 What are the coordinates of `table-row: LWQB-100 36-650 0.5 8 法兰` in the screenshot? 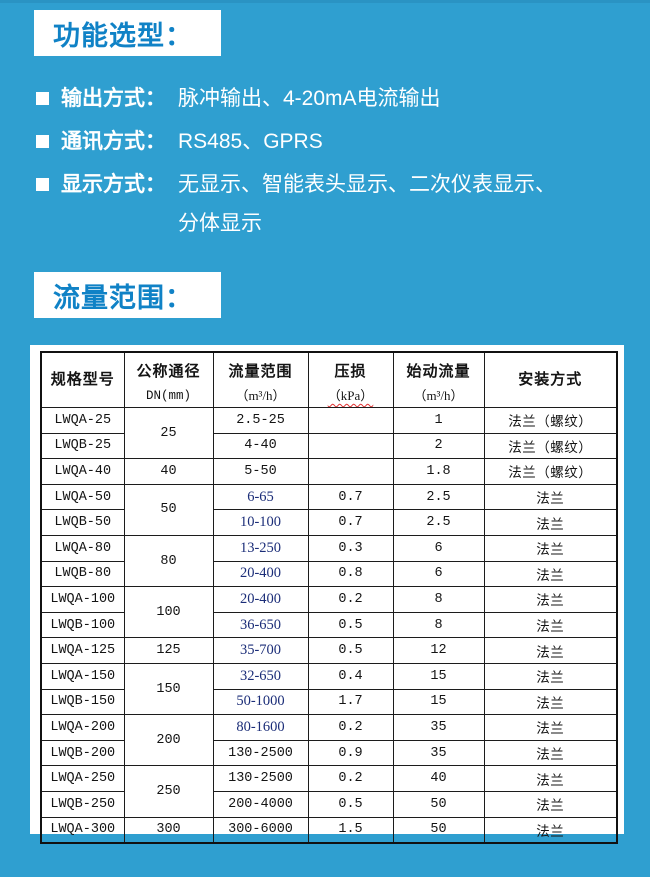 It's located at (329, 625).